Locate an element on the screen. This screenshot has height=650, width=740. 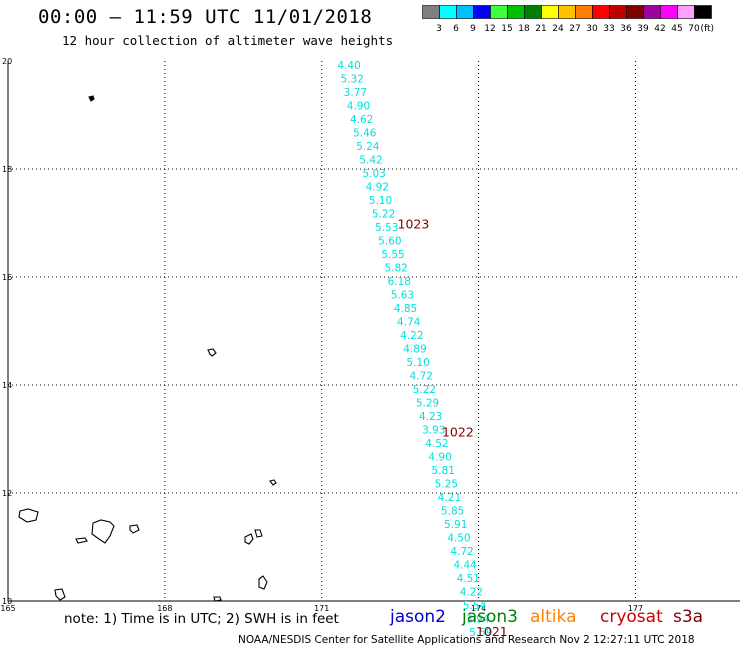
swh-label: 4.51 is located at coordinates (468, 579).